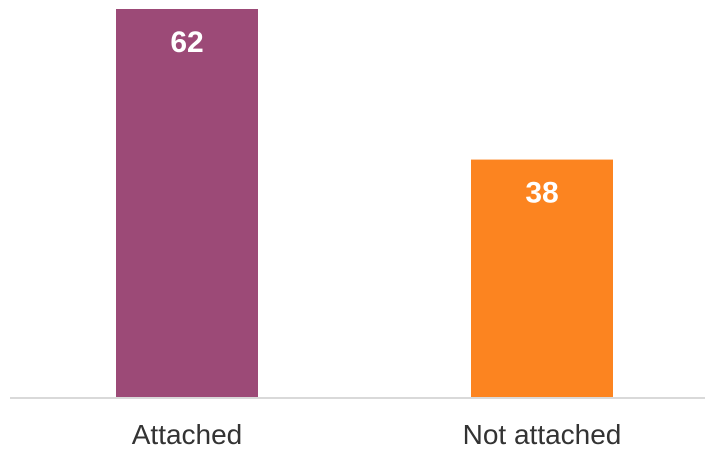  What do you see at coordinates (186, 42) in the screenshot?
I see `data-label-0: 62` at bounding box center [186, 42].